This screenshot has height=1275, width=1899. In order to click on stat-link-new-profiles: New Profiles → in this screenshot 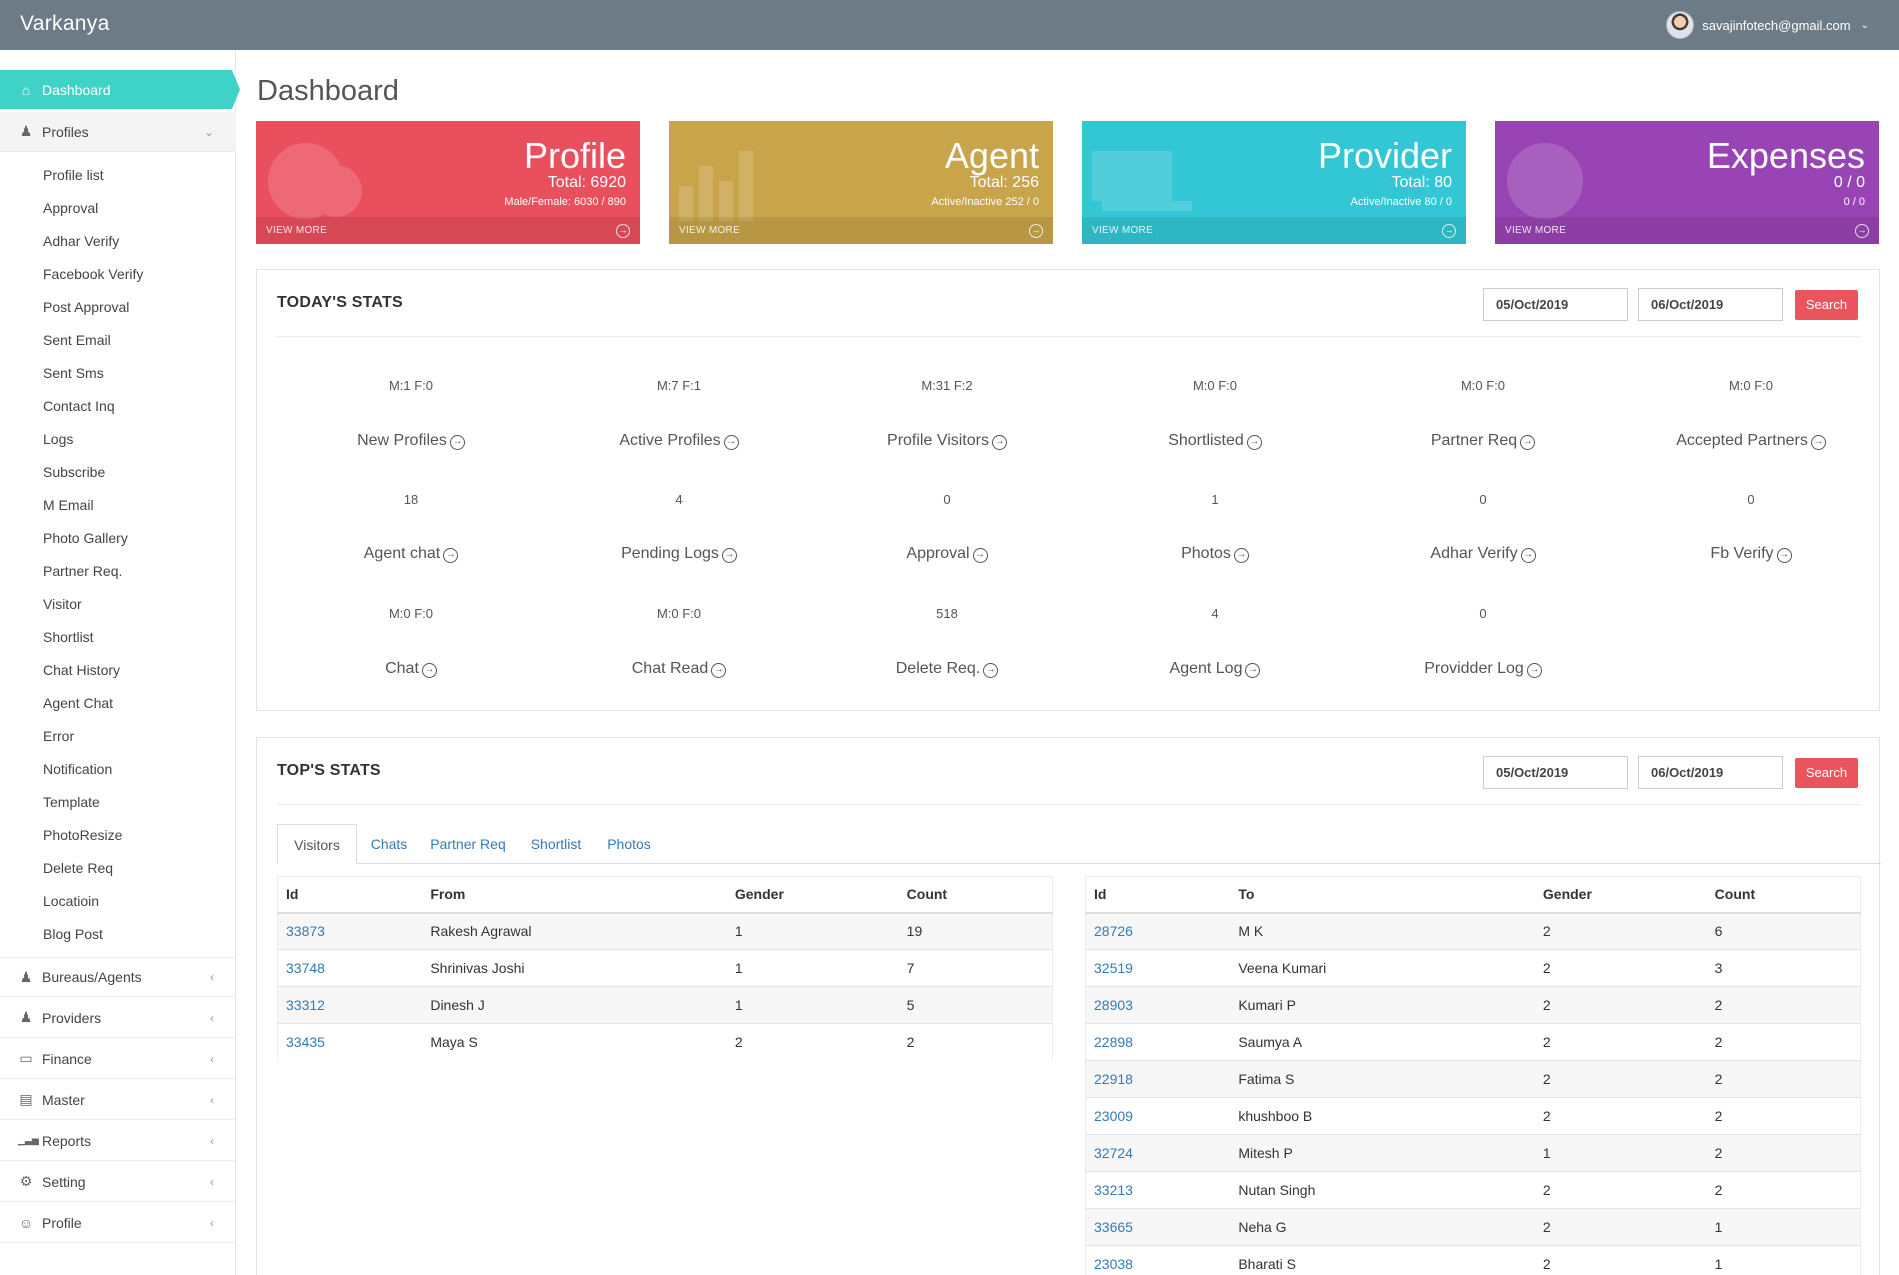, I will do `click(411, 441)`.